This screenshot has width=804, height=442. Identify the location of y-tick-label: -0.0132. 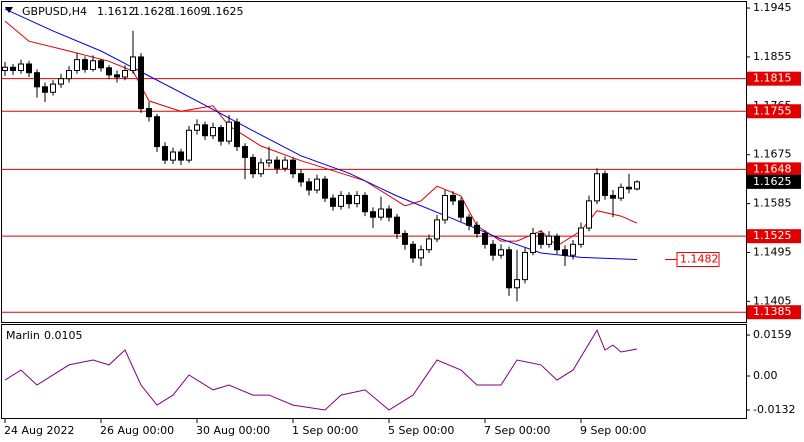
(774, 409).